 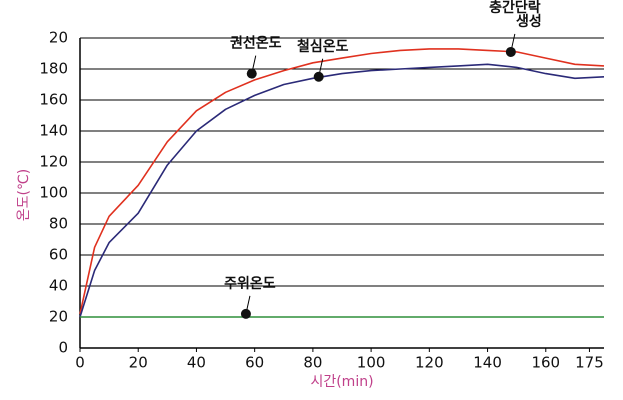 What do you see at coordinates (429, 363) in the screenshot?
I see `x-tick-label: 120` at bounding box center [429, 363].